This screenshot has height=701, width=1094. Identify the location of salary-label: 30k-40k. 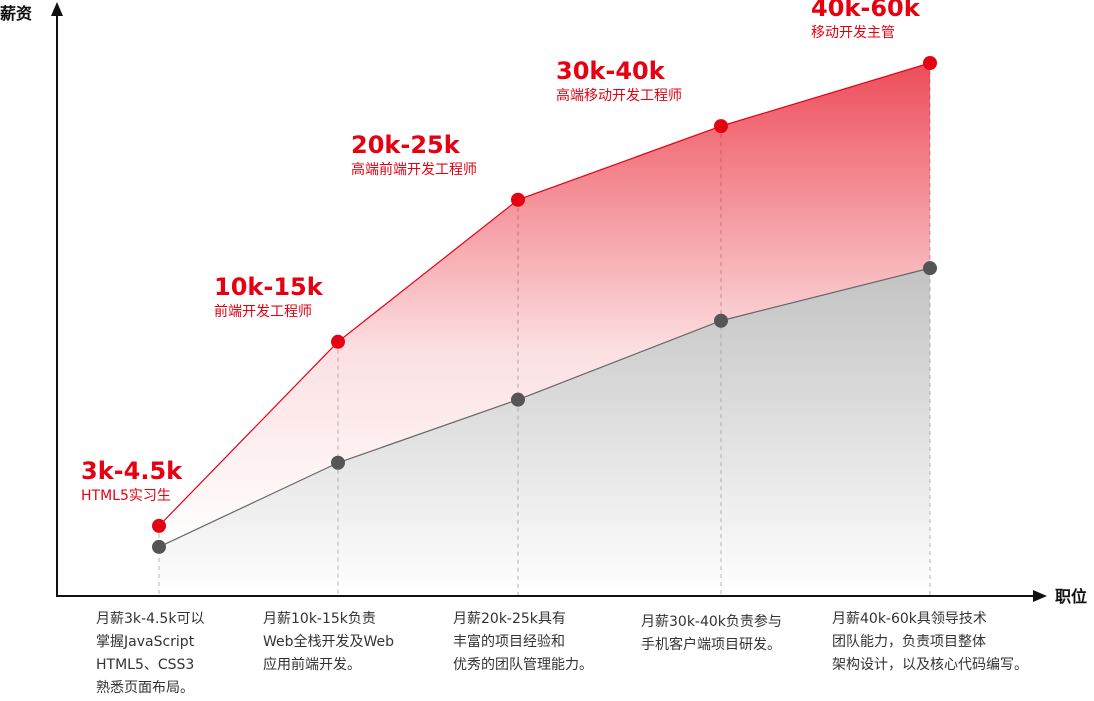
(611, 71).